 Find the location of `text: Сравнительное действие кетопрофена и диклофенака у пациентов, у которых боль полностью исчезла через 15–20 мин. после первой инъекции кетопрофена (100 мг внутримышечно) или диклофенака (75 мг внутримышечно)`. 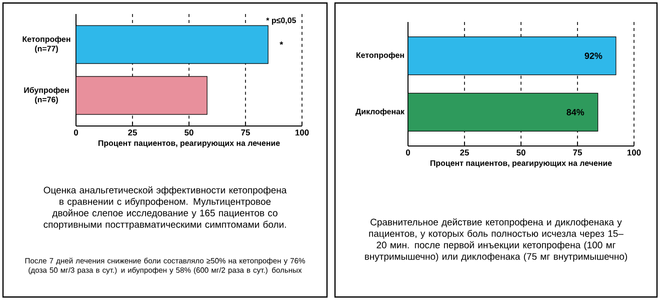

text: Сравнительное действие кетопрофена и диклофенака у пациентов, у которых боль полностью исчезла через 15–20 мин. после первой инъекции кетопрофена (100 мг внутримышечно) или диклофенака (75 мг внутримышечно) is located at coordinates (496, 240).